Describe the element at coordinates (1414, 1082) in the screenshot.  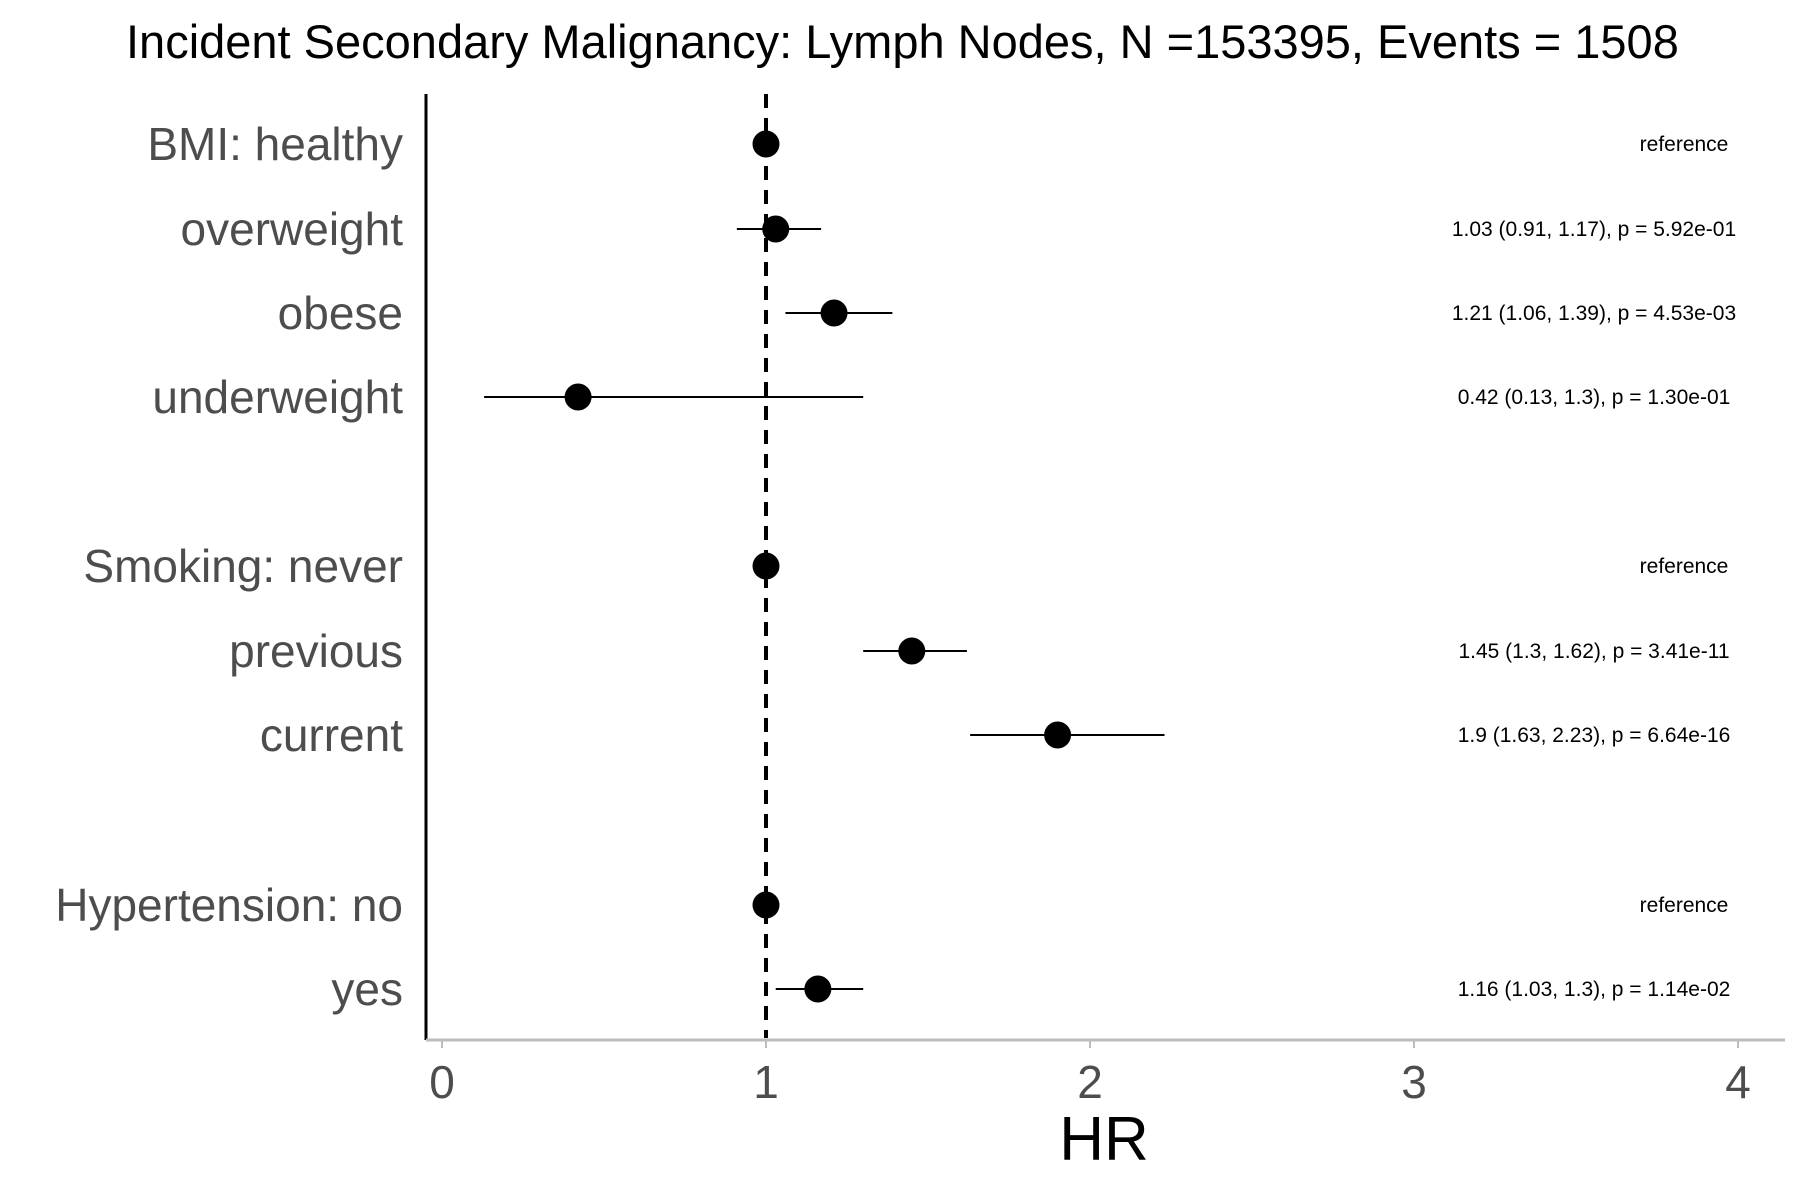
I see `x-tick-label: 3` at that location.